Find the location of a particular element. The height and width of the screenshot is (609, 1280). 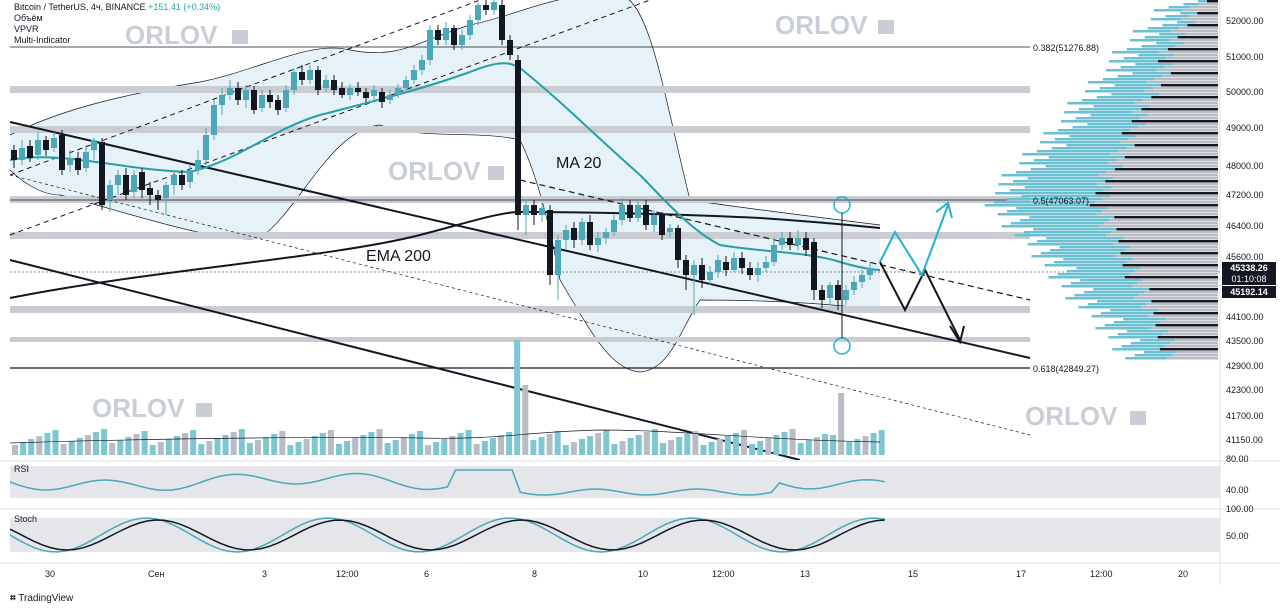

price-axis-label: 44100.00 is located at coordinates (1245, 317).